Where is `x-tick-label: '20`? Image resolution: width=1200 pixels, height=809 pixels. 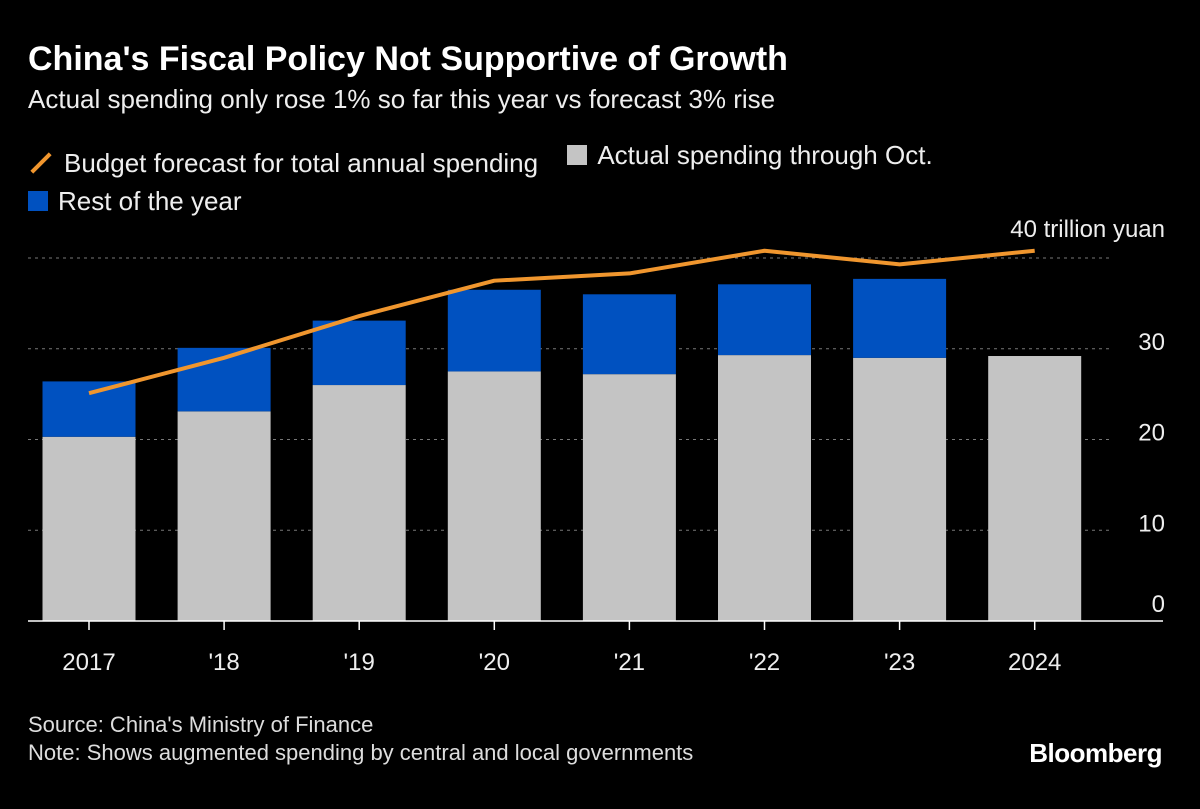 x-tick-label: '20 is located at coordinates (494, 662).